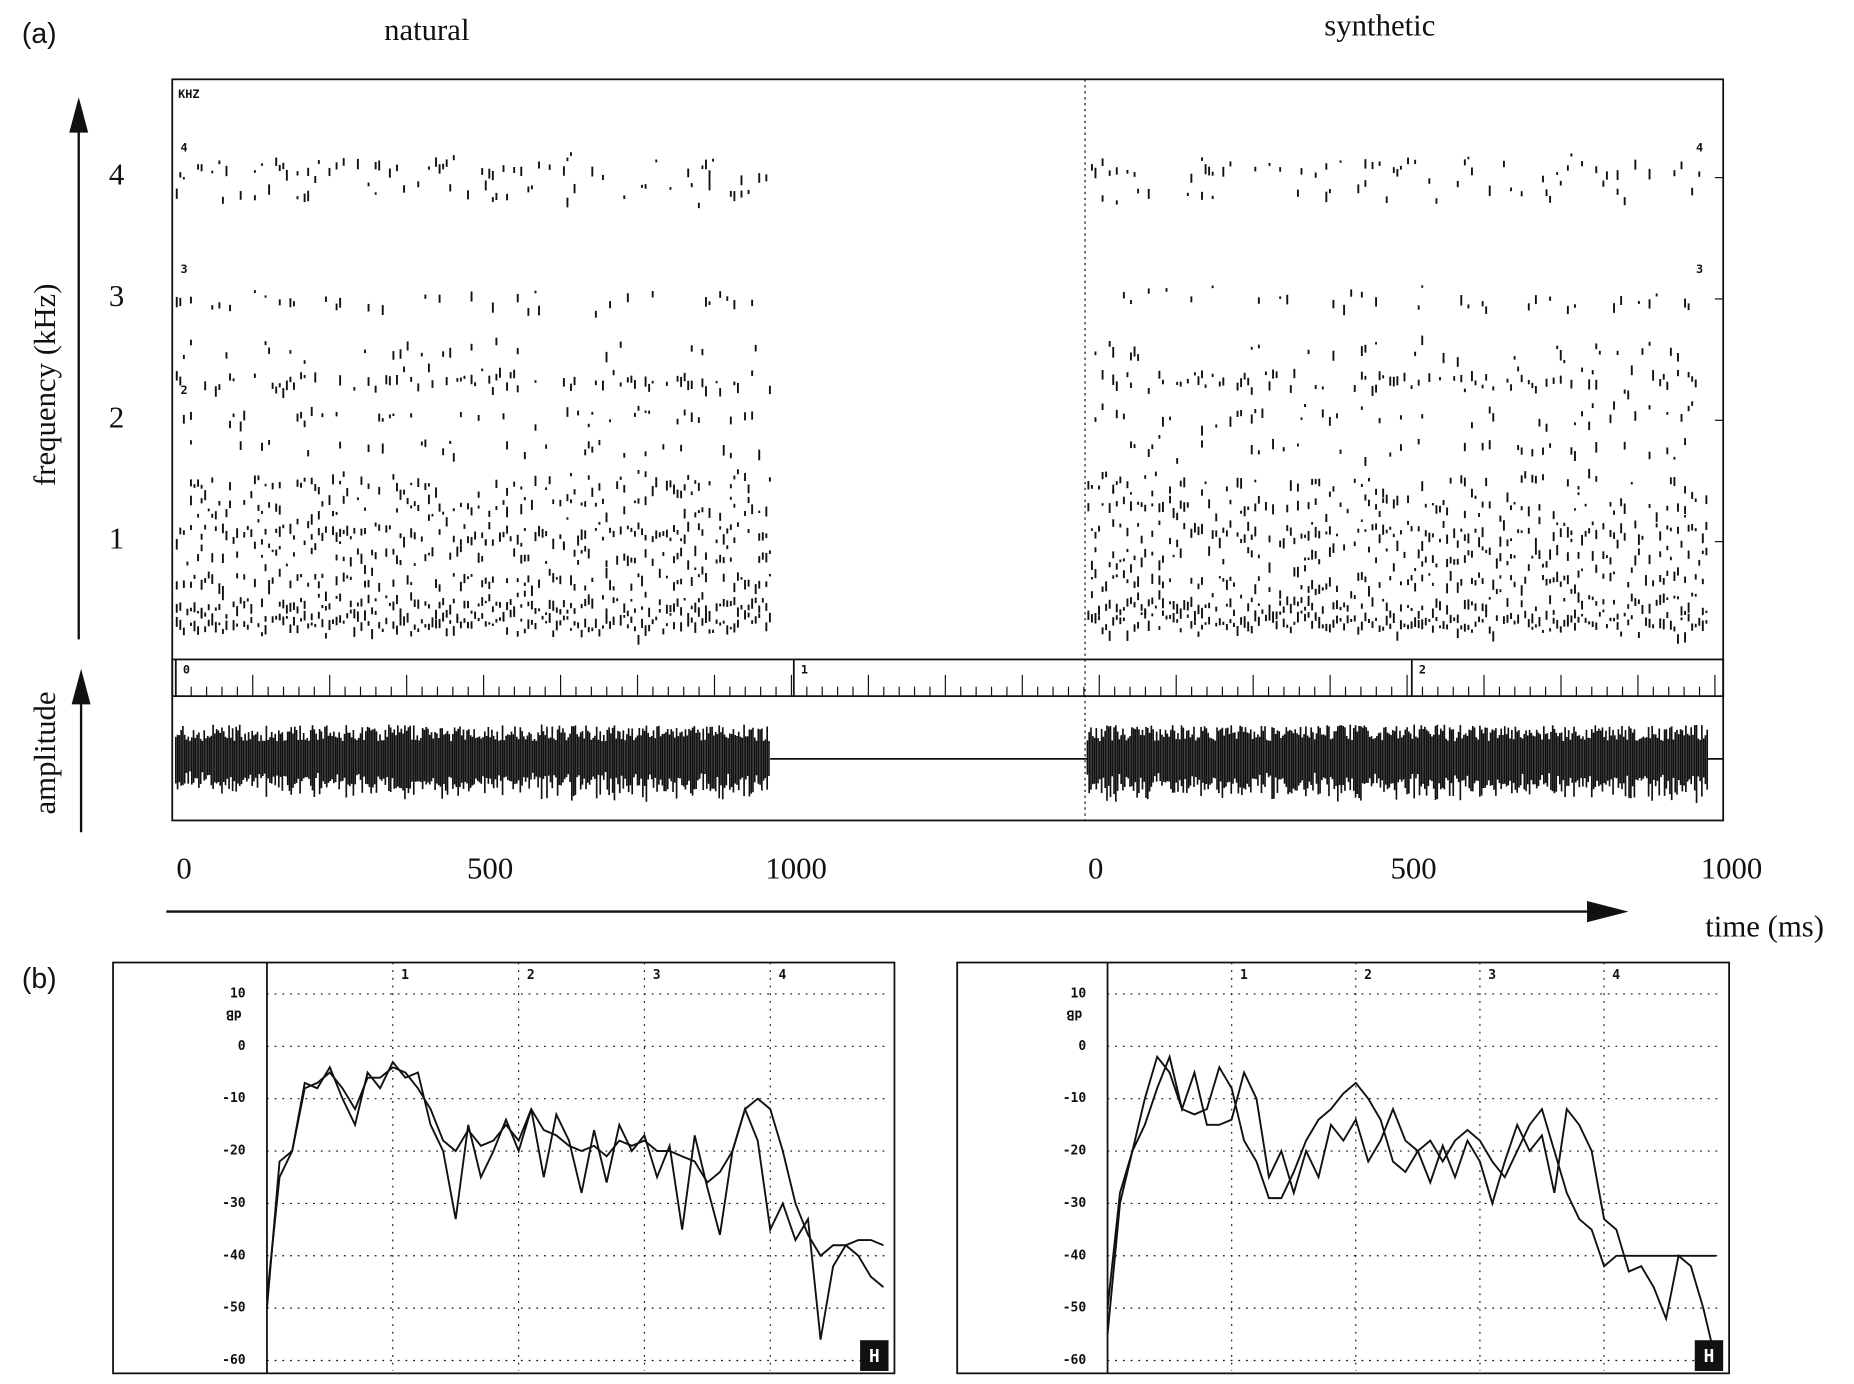  I want to click on y-tick-label: -20, so click(1075, 1151).